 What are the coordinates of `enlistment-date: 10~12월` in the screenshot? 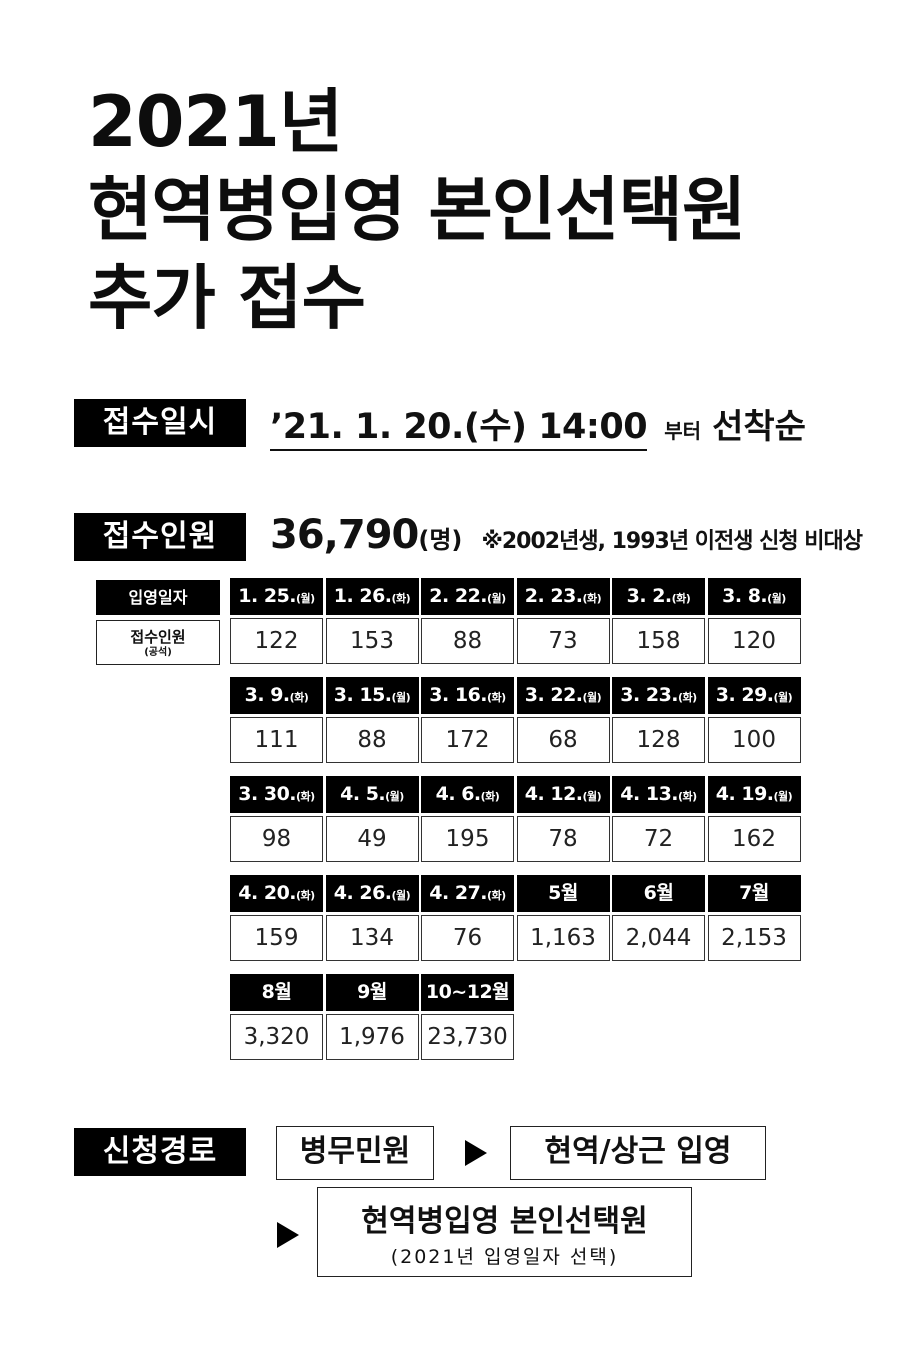 It's located at (467, 992).